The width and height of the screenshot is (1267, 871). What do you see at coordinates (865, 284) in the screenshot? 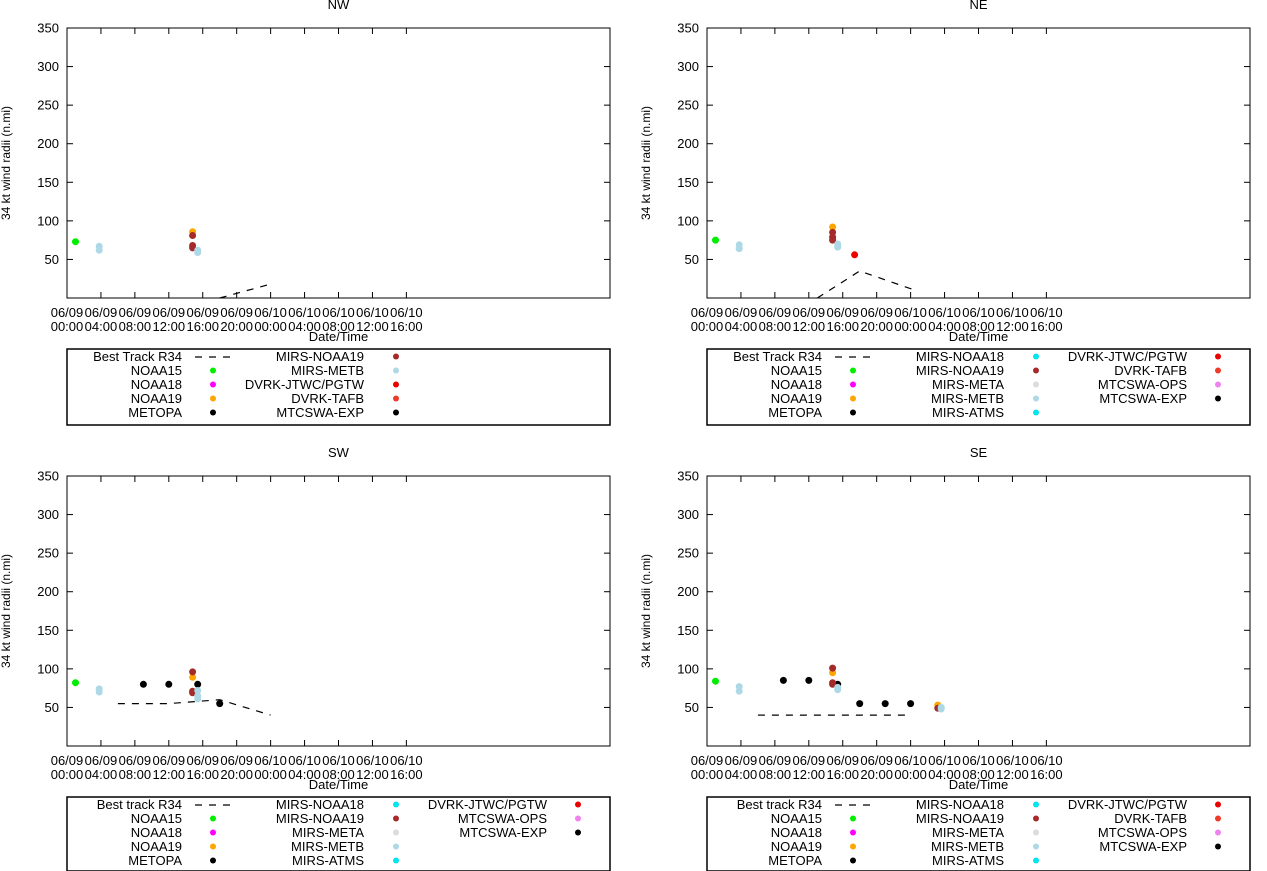
I see `best-track-line` at bounding box center [865, 284].